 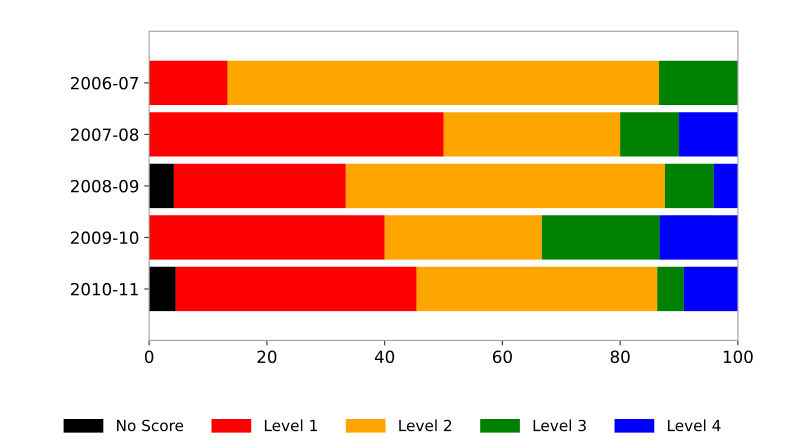 I want to click on y-tick-label: 2008-09, so click(x=104, y=186).